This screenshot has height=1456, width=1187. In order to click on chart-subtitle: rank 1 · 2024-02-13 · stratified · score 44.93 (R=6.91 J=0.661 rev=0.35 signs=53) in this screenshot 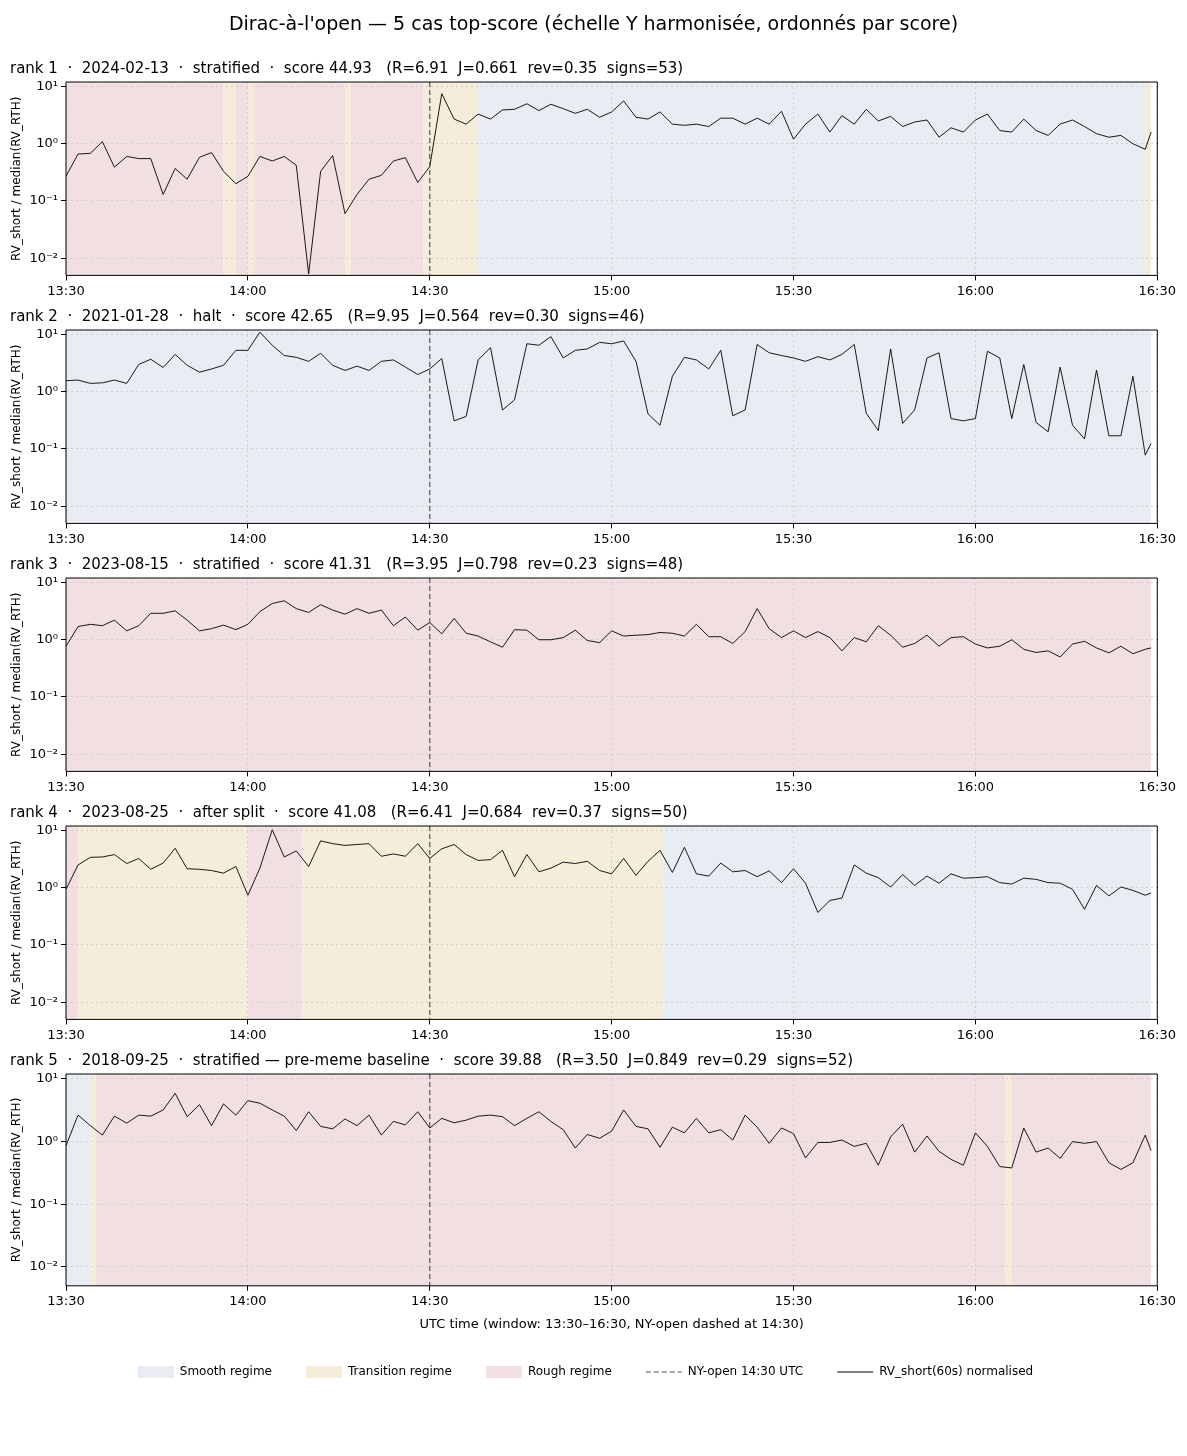, I will do `click(347, 67)`.